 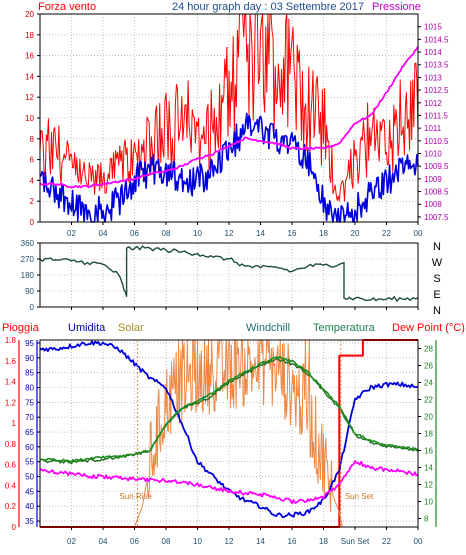 I want to click on left-tick-label: 18, so click(x=29, y=35).